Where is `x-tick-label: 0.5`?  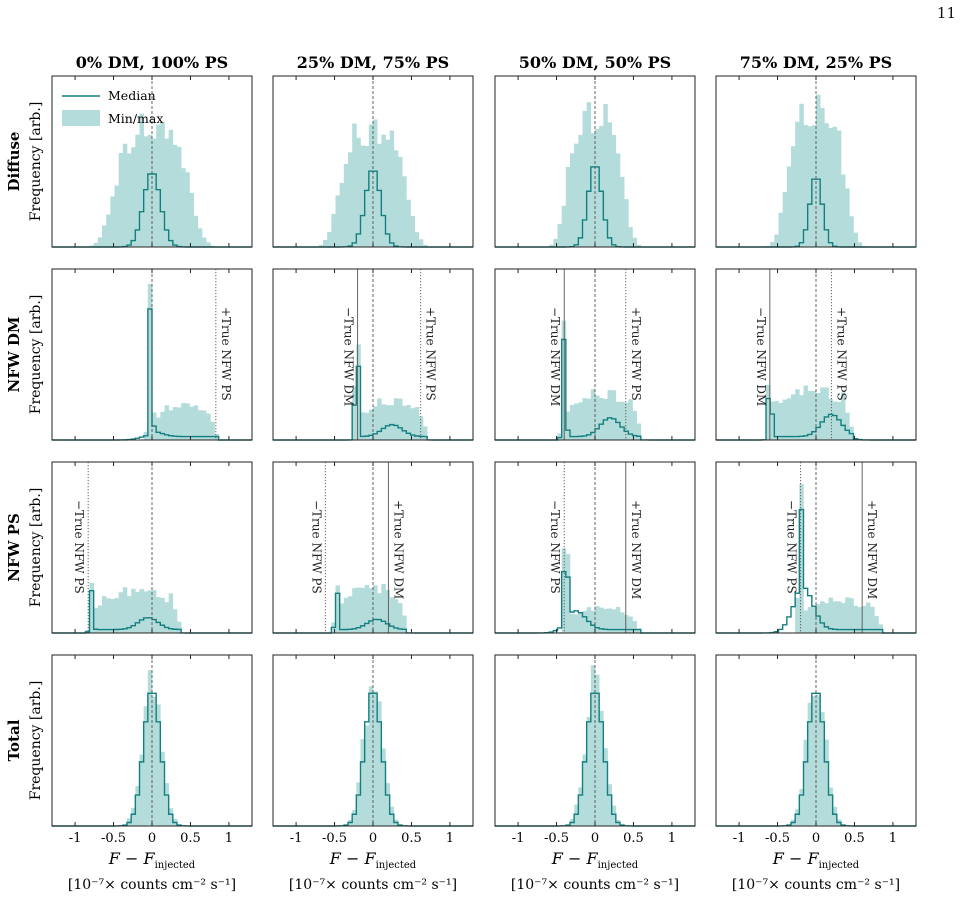 x-tick-label: 0.5 is located at coordinates (190, 838).